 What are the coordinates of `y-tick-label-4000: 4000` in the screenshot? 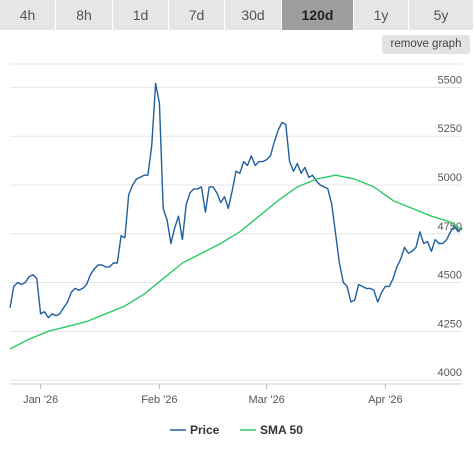 It's located at (450, 373).